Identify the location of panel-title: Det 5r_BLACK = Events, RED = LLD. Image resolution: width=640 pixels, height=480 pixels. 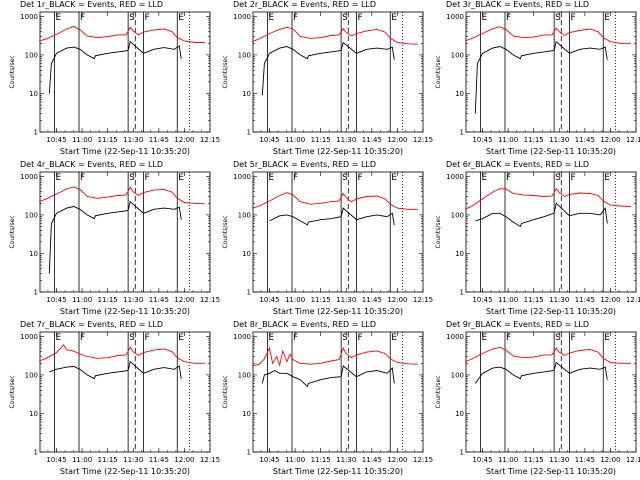
(305, 164).